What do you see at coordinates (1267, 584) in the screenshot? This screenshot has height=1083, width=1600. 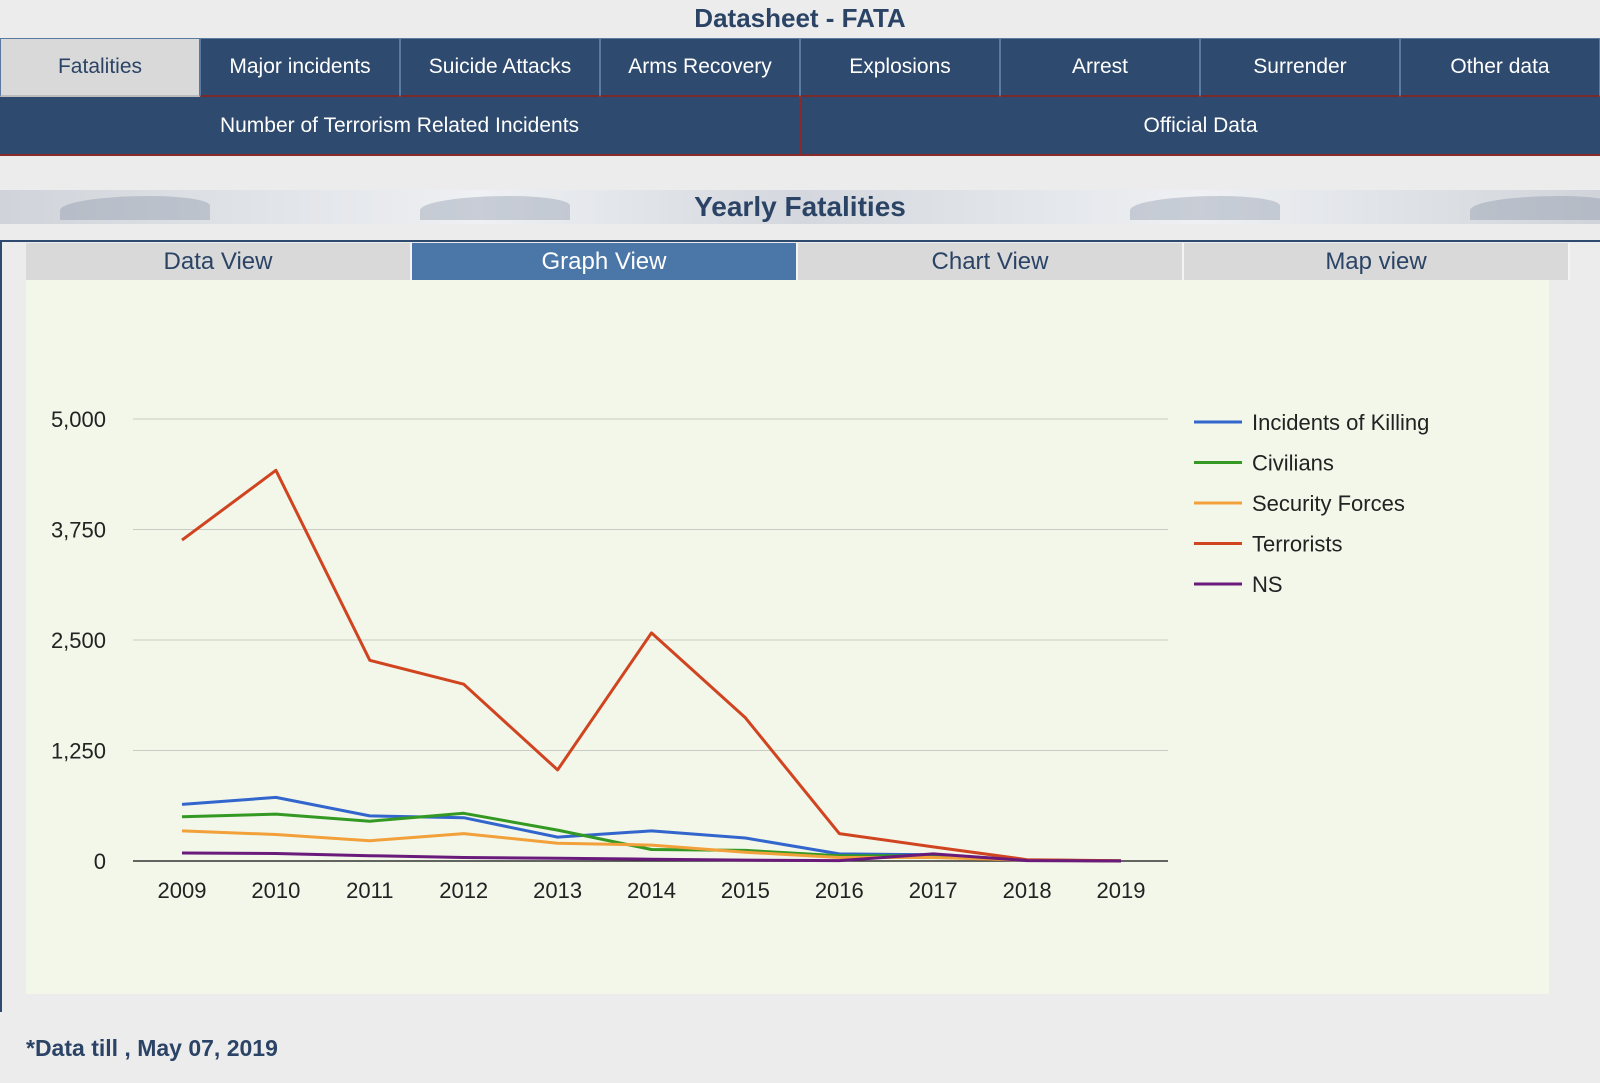 I see `legend-label: NS` at bounding box center [1267, 584].